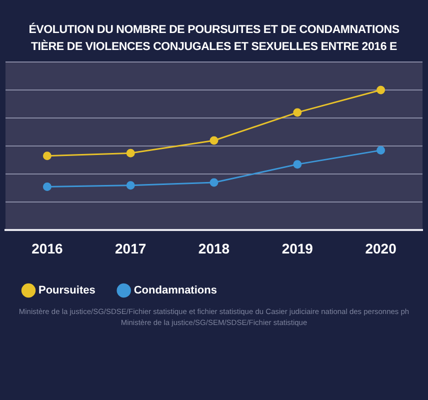  I want to click on x-tick-label: 2019, so click(298, 248).